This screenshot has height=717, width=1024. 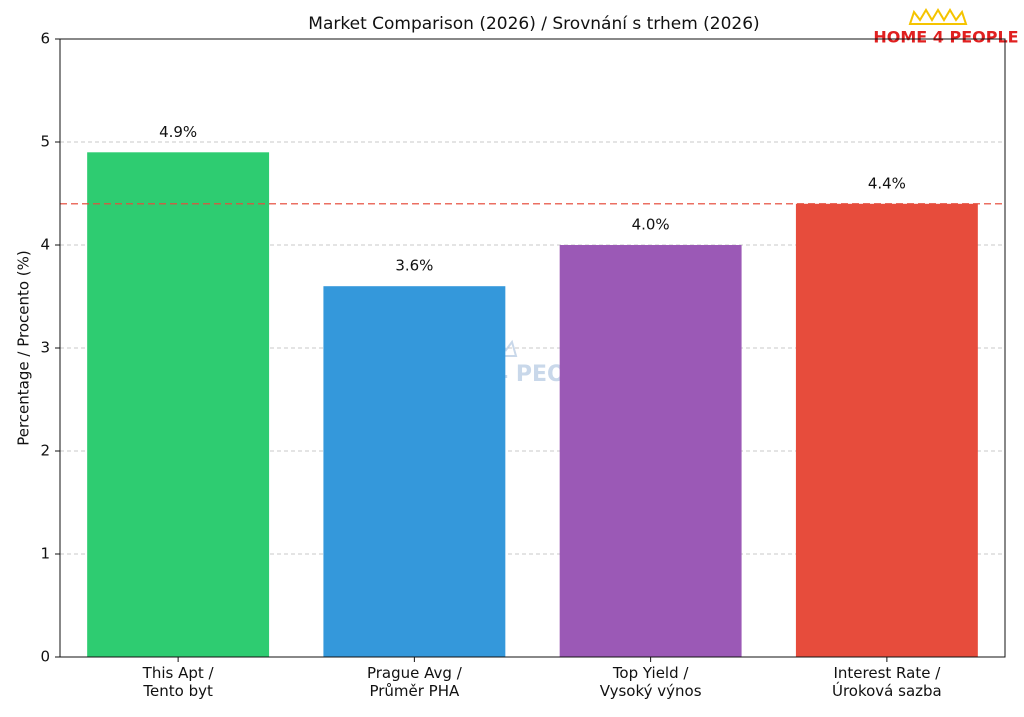 What do you see at coordinates (178, 132) in the screenshot?
I see `value-label: 4.9%` at bounding box center [178, 132].